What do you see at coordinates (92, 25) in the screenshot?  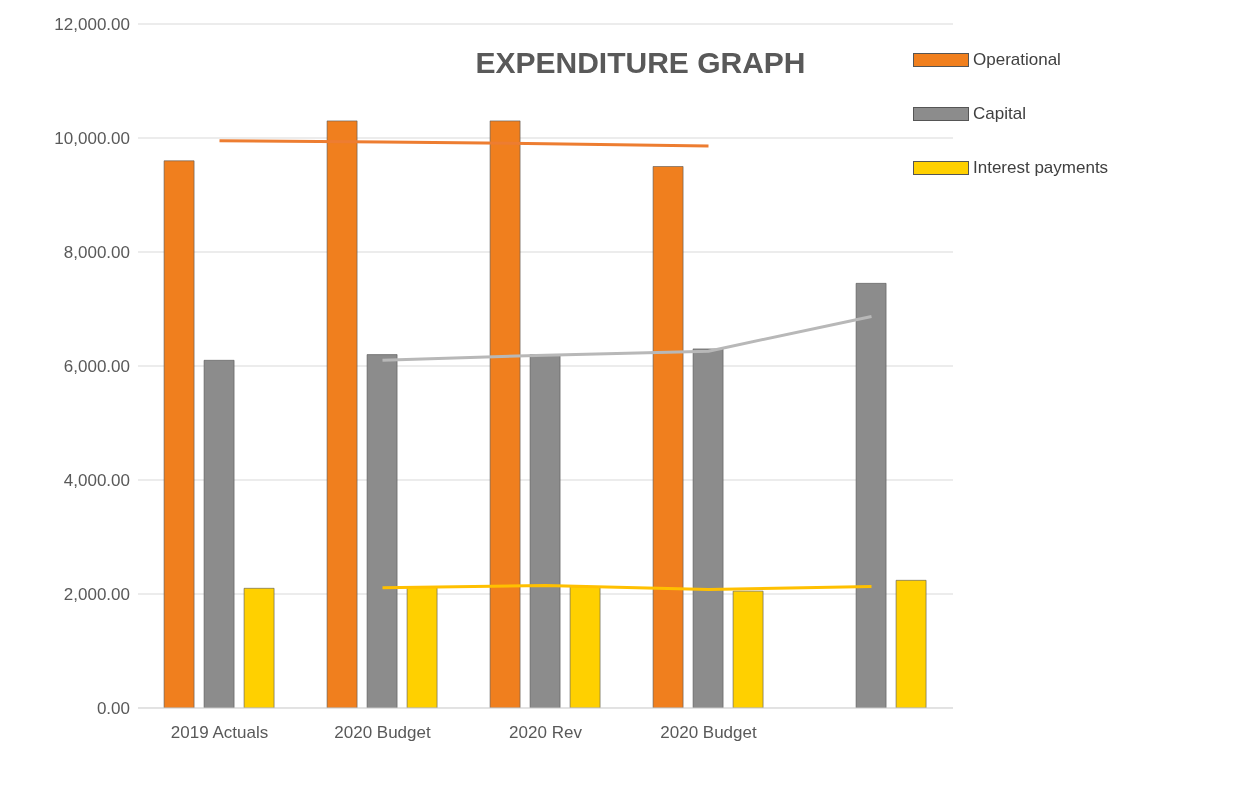 I see `y-tick-label: 12,000.00` at bounding box center [92, 25].